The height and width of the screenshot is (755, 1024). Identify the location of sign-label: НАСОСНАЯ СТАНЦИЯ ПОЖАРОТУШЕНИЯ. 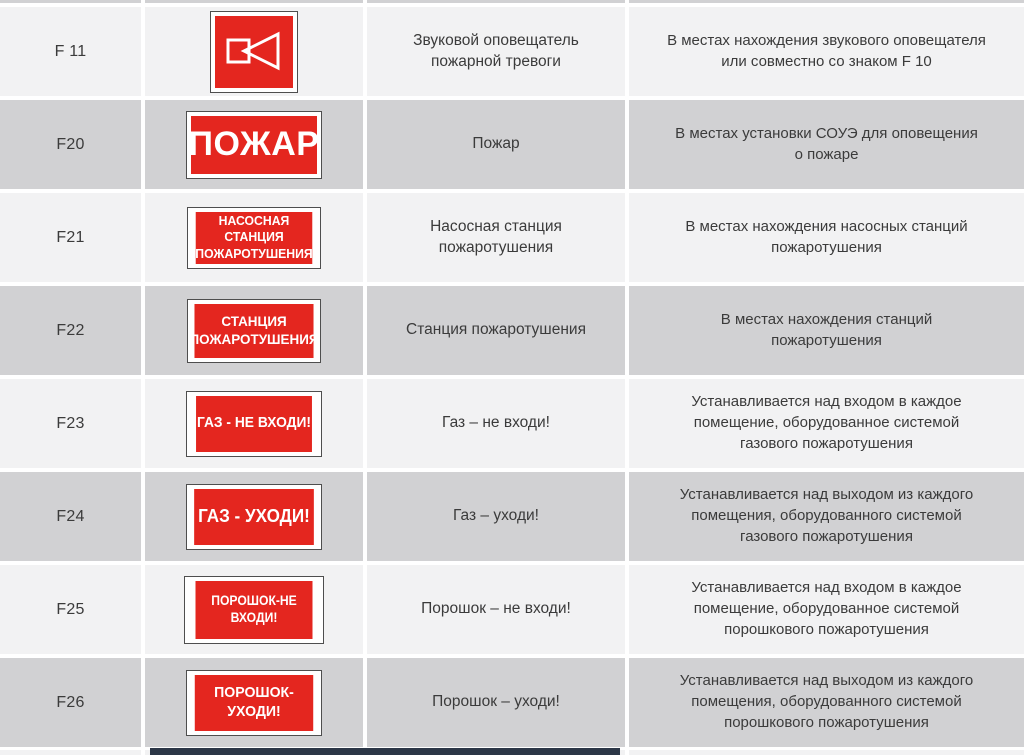
(254, 237).